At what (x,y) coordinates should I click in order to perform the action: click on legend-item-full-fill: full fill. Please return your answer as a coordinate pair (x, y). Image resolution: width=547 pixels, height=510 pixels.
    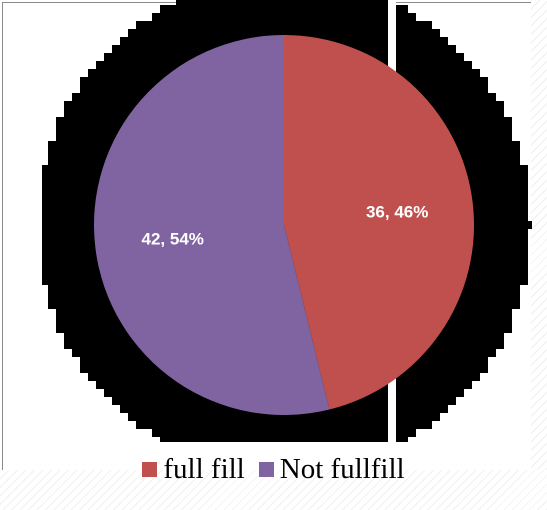
    Looking at the image, I should click on (193, 469).